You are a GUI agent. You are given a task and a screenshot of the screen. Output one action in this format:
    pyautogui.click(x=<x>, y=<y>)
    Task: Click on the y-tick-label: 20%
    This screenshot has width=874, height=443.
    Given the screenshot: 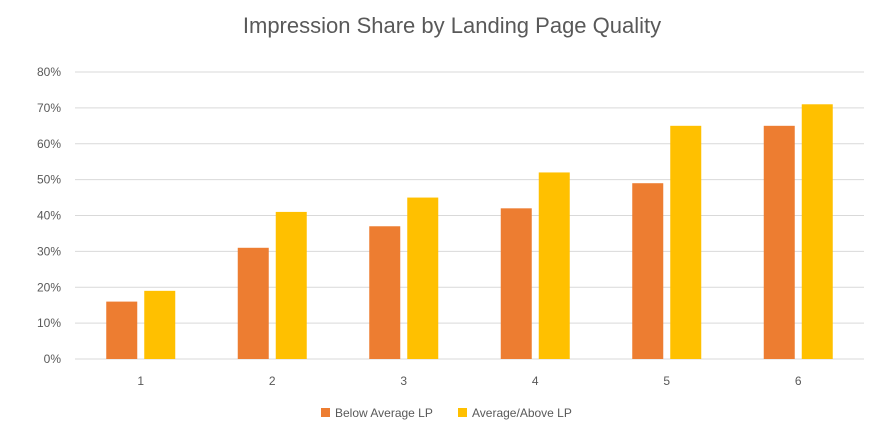 What is the action you would take?
    pyautogui.click(x=49, y=287)
    